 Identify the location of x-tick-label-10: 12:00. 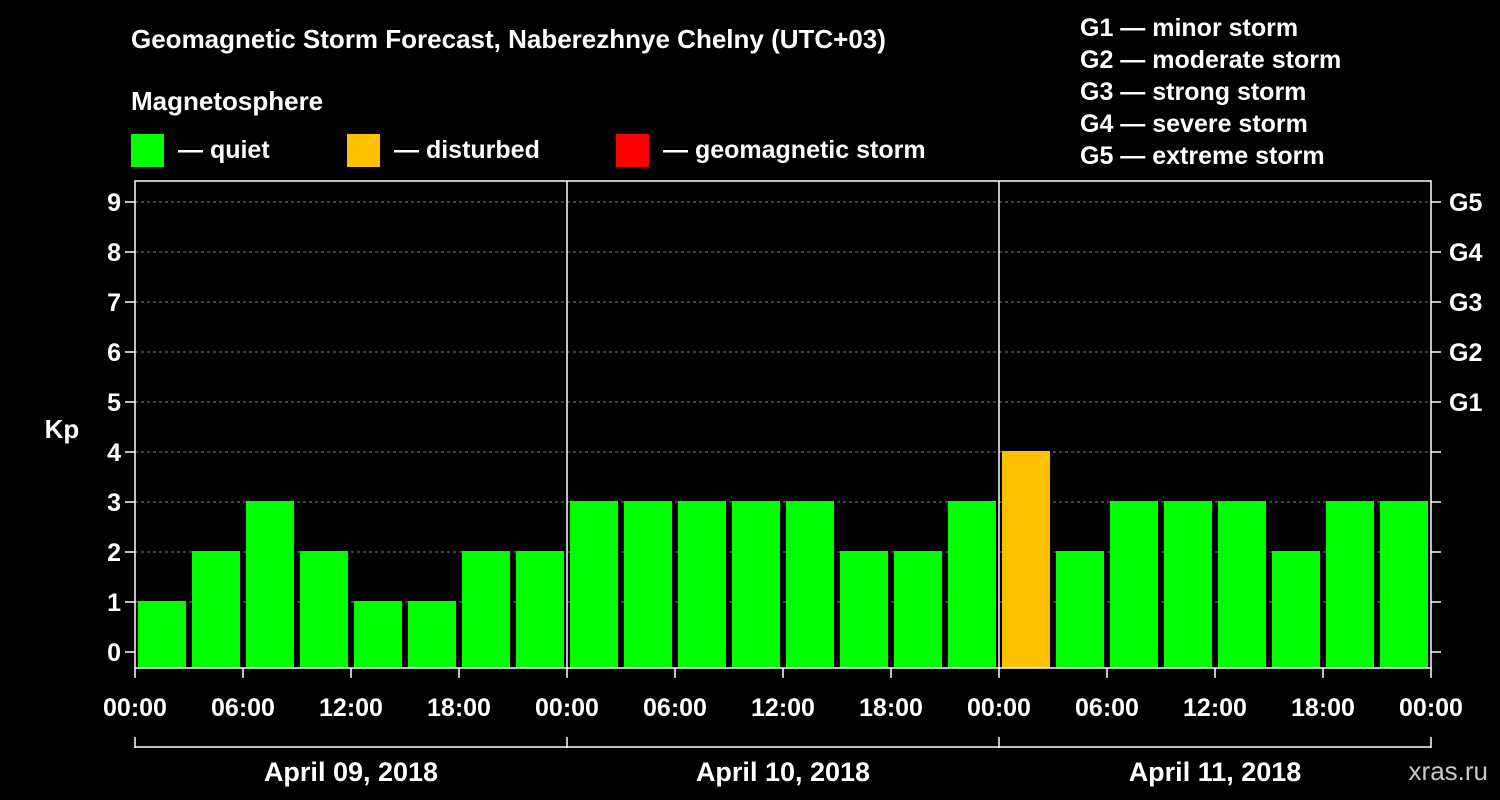
(1215, 708).